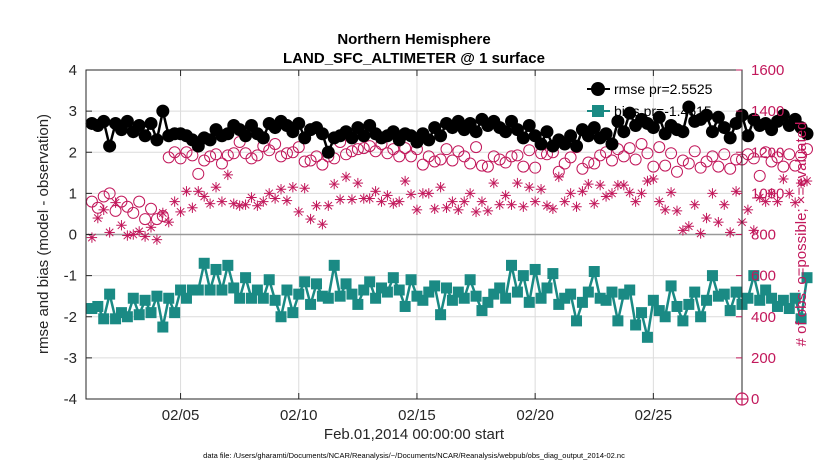 The width and height of the screenshot is (830, 470). Describe the element at coordinates (598, 89) in the screenshot. I see `legend-rmse-marker` at that location.